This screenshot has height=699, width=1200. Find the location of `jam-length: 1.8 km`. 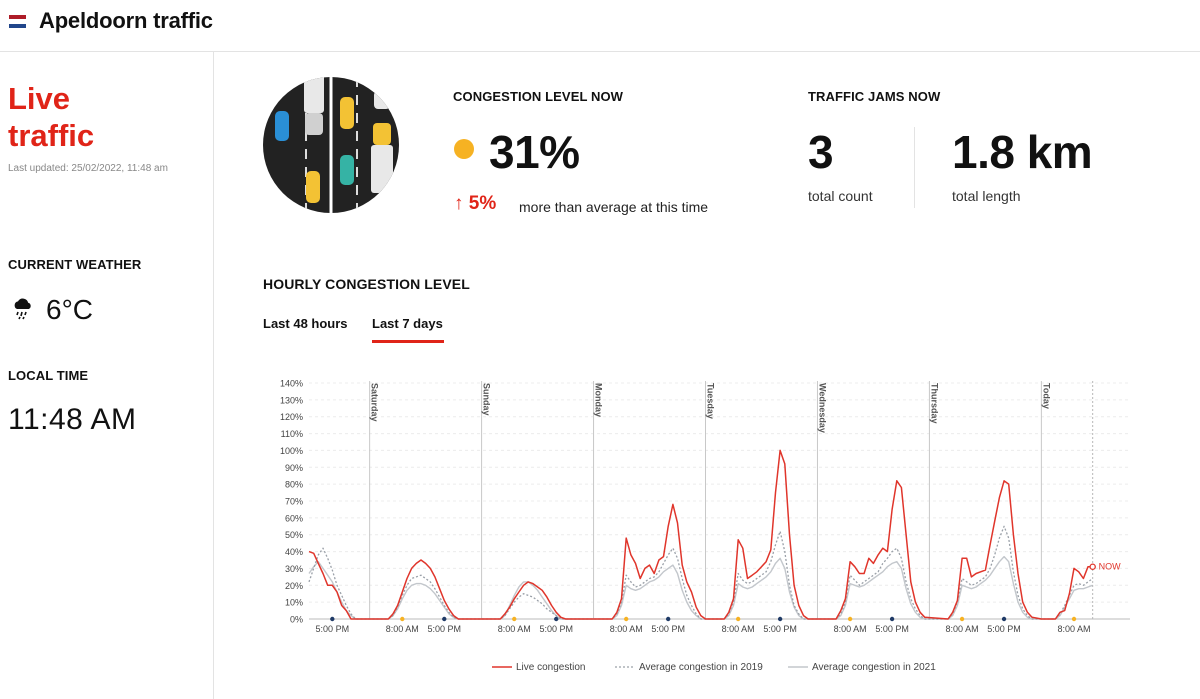

jam-length: 1.8 km is located at coordinates (1022, 152).